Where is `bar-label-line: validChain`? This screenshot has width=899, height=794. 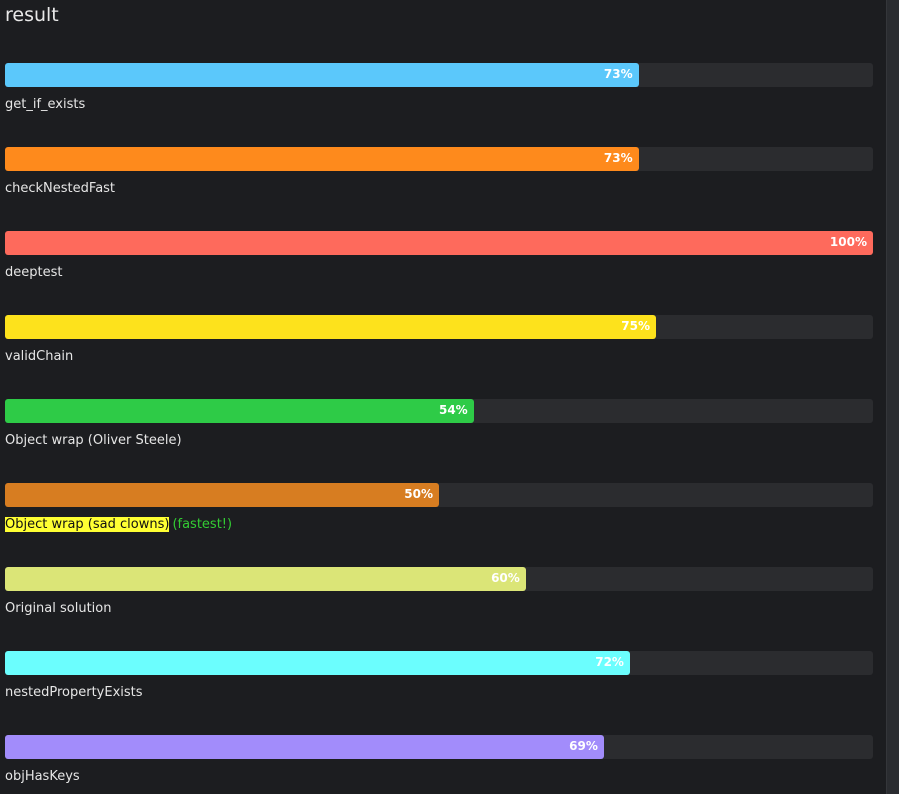
bar-label-line: validChain is located at coordinates (39, 356).